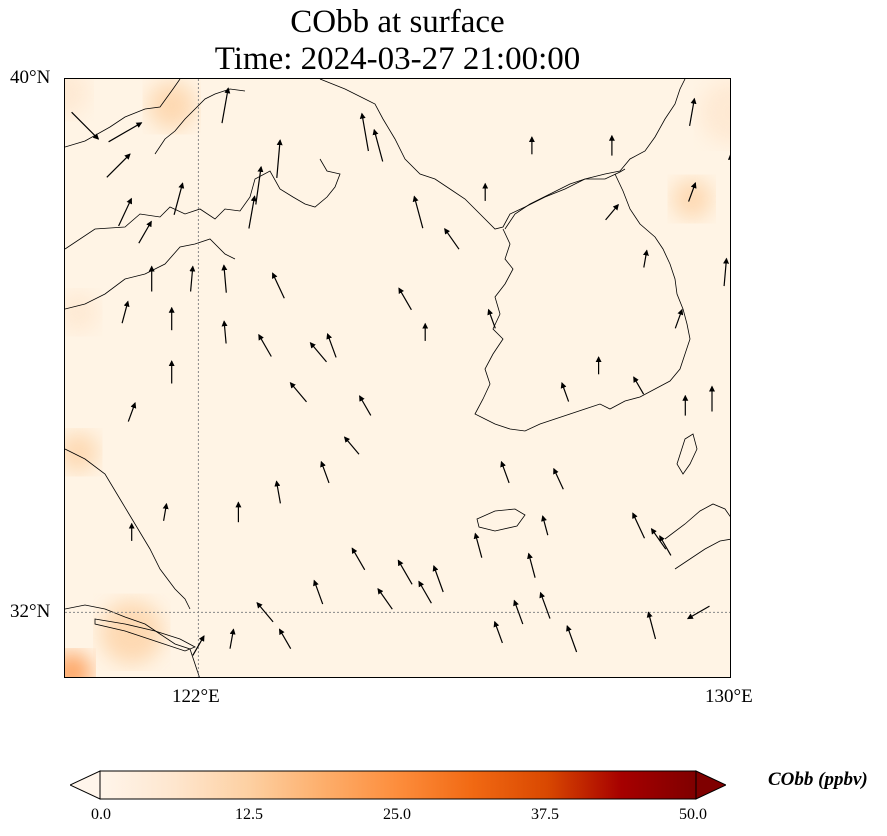 The height and width of the screenshot is (836, 887). What do you see at coordinates (501, 520) in the screenshot?
I see `coastline-jeju` at bounding box center [501, 520].